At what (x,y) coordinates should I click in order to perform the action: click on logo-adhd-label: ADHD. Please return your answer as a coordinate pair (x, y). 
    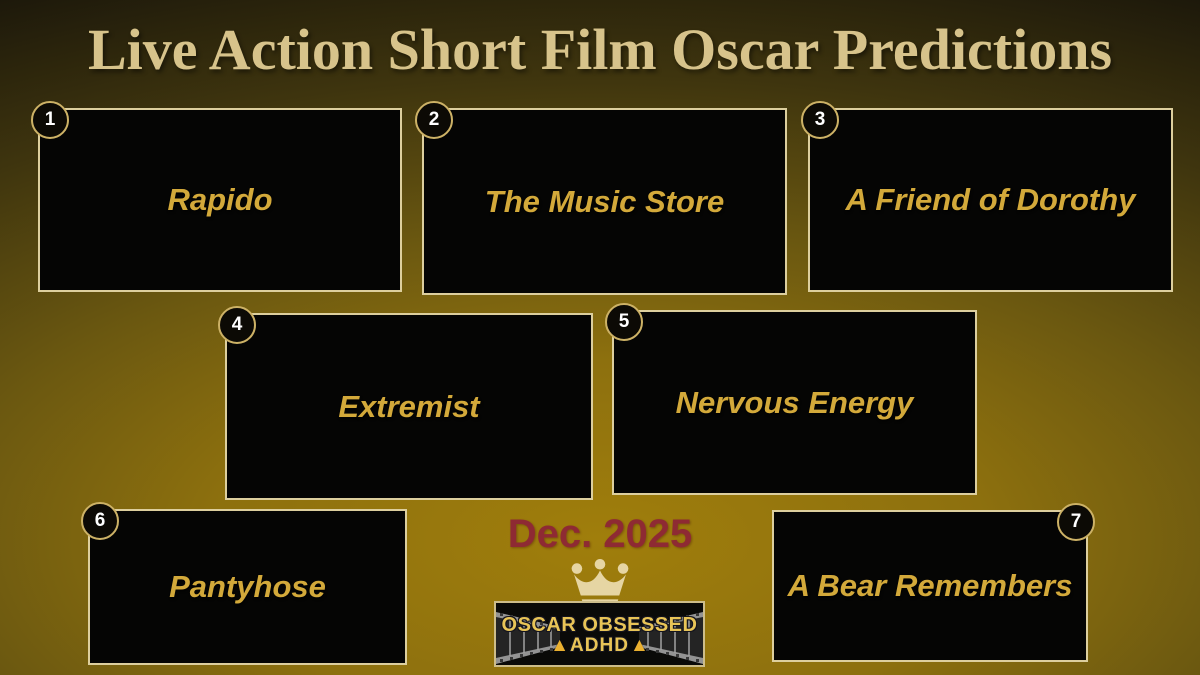
    Looking at the image, I should click on (599, 645).